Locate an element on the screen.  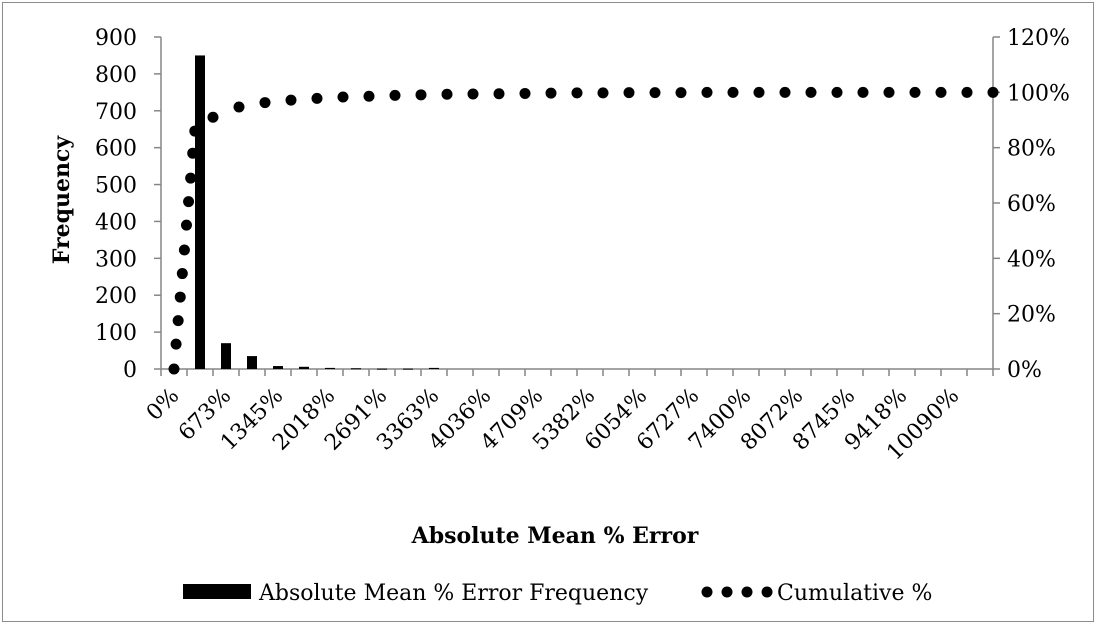
y-tick-label: 600 is located at coordinates (116, 149).